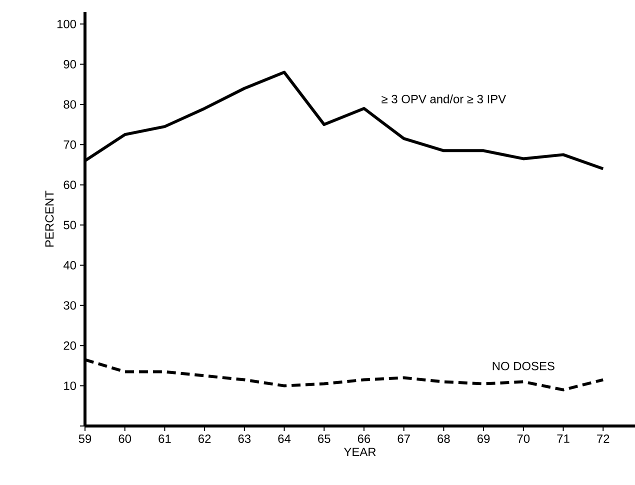  I want to click on x-tick-label: 64, so click(284, 438).